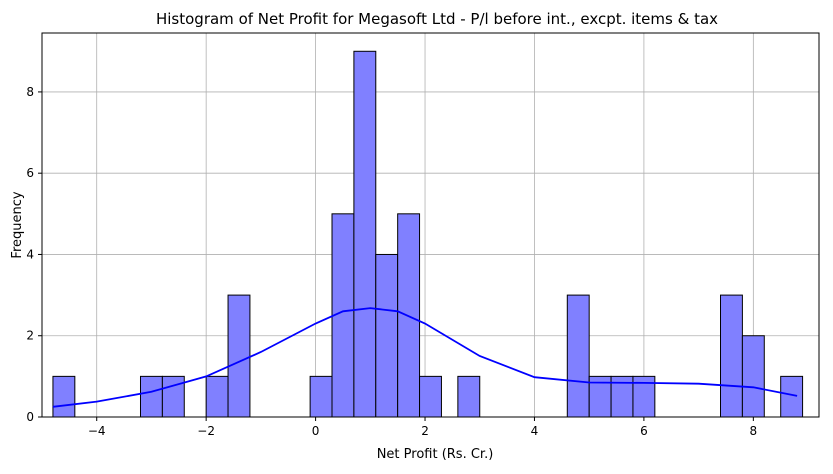  What do you see at coordinates (30, 417) in the screenshot?
I see `y-tick-label: 0` at bounding box center [30, 417].